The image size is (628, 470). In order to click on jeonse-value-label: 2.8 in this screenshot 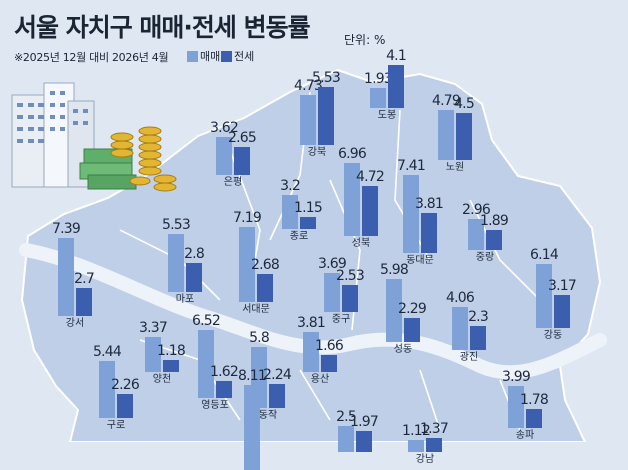, I will do `click(194, 253)`.